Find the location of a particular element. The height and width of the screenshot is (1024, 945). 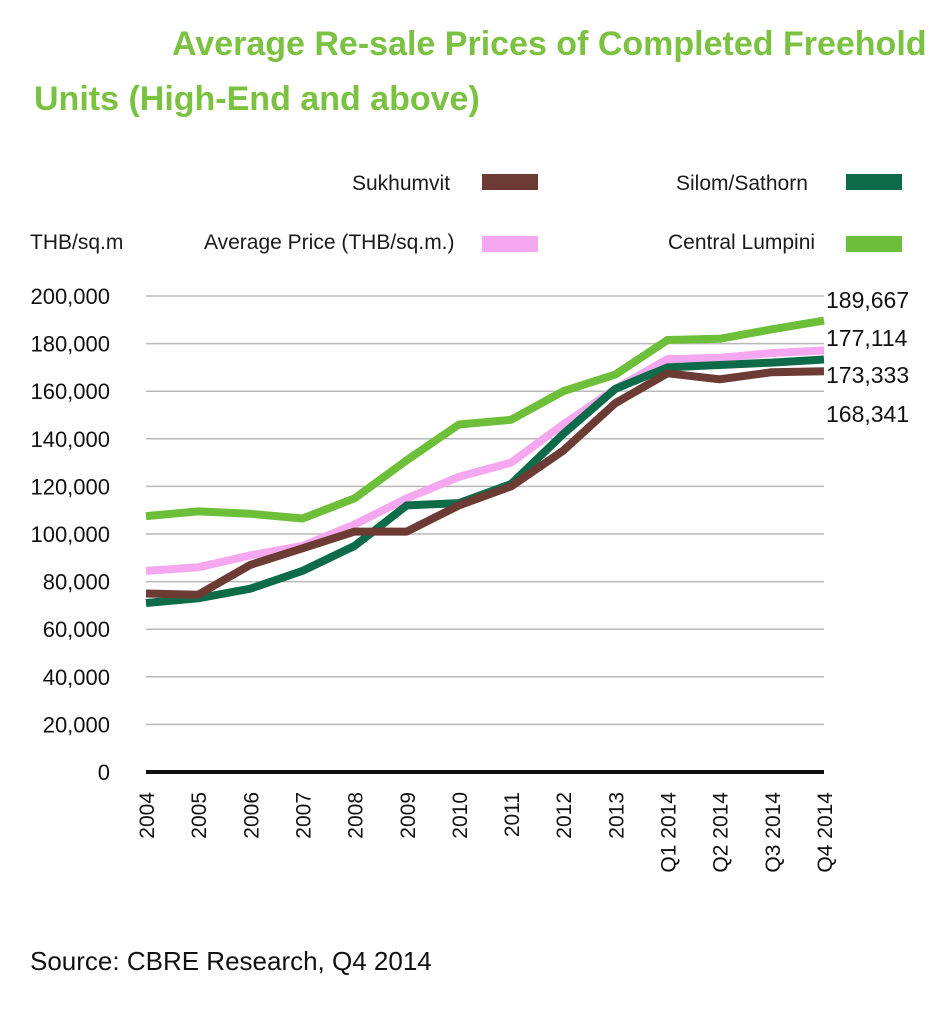

legend-swatch-average-price is located at coordinates (510, 244).